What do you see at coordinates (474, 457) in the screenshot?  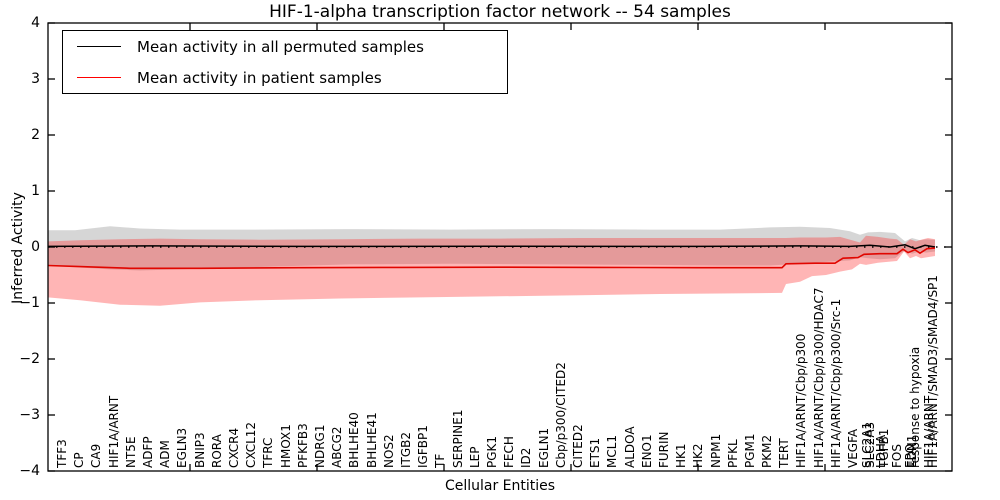 I see `entity-label: LEP` at bounding box center [474, 457].